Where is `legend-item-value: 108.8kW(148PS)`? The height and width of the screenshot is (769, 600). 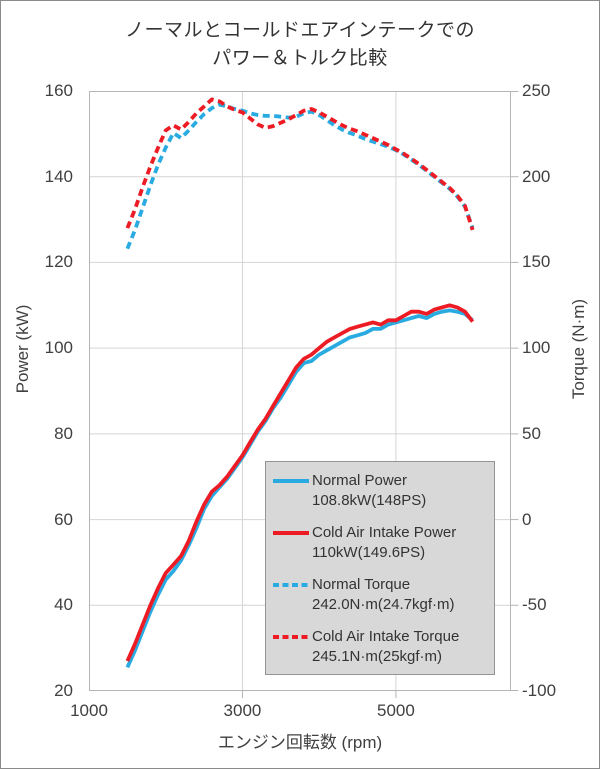
legend-item-value: 108.8kW(148PS) is located at coordinates (369, 500).